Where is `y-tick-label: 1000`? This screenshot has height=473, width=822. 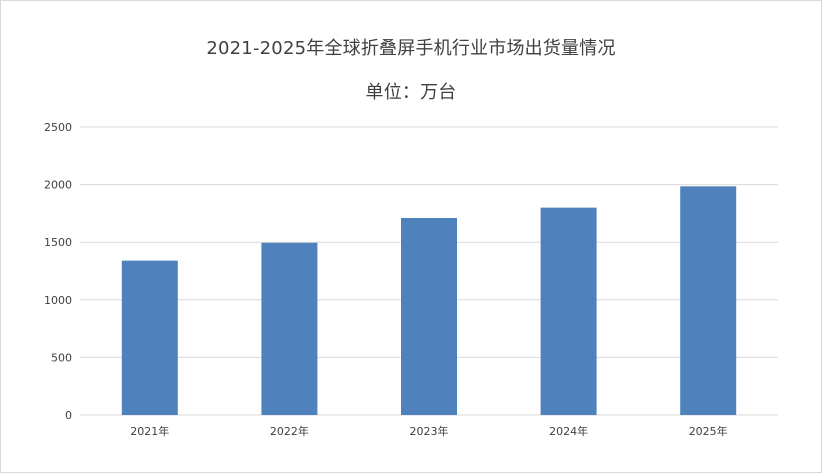
y-tick-label: 1000 is located at coordinates (58, 300).